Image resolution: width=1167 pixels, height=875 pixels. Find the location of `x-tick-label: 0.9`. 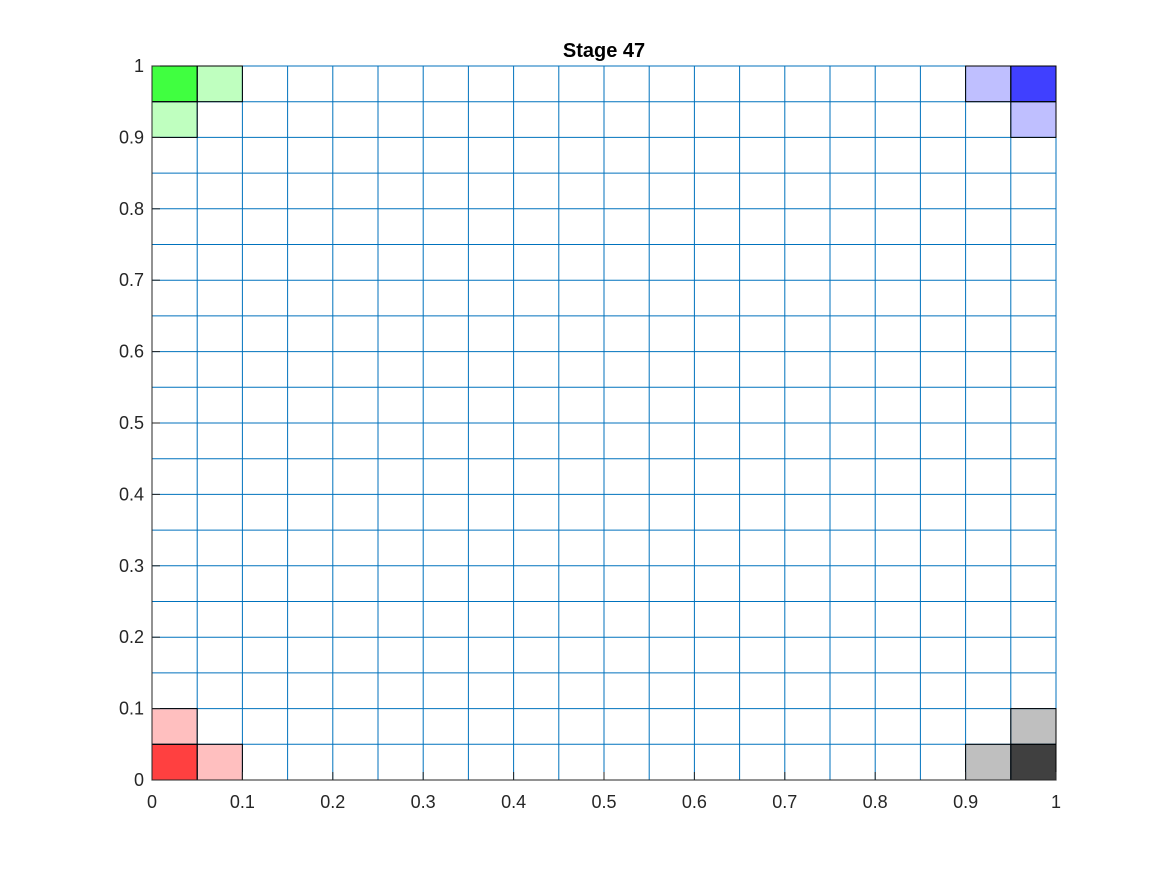

x-tick-label: 0.9 is located at coordinates (965, 802).